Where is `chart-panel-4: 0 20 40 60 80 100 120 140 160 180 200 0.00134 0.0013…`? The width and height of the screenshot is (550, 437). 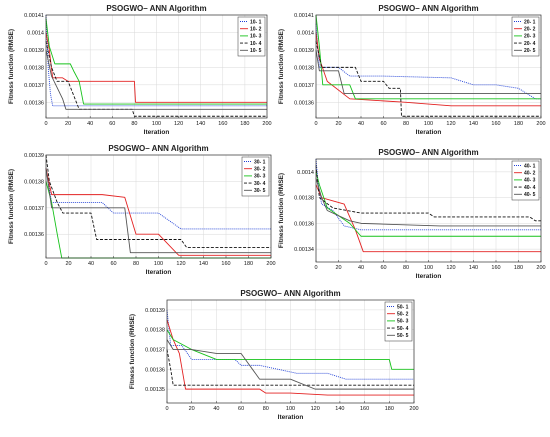 chart-panel-4: 0 20 40 60 80 100 120 140 160 180 200 0.00134 0.0013… is located at coordinates (412, 214).